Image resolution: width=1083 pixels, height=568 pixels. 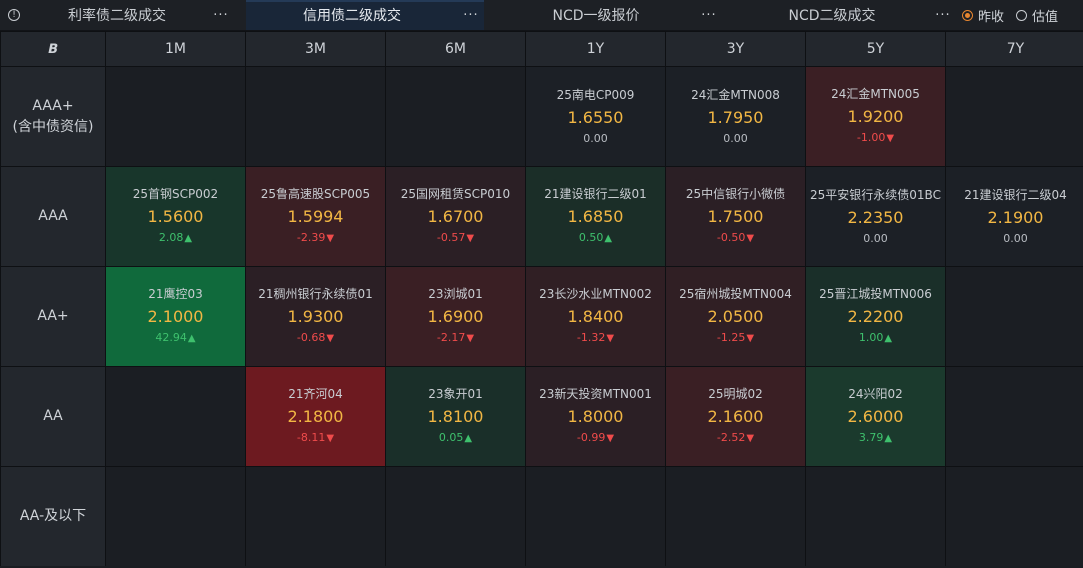 I want to click on bond-cell: 23象开01 1.8100 0.05▲, so click(x=455, y=416).